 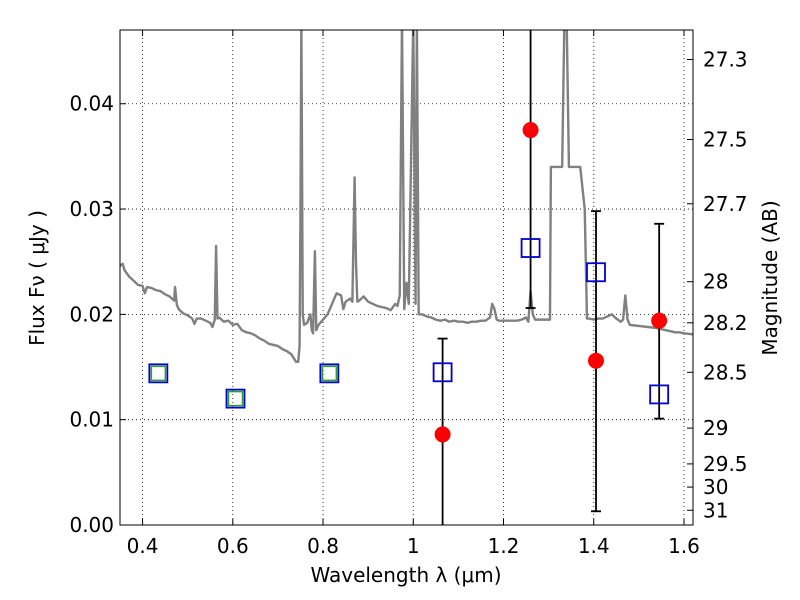 What do you see at coordinates (770, 277) in the screenshot?
I see `y2-axis-label: Magnitude (AB)` at bounding box center [770, 277].